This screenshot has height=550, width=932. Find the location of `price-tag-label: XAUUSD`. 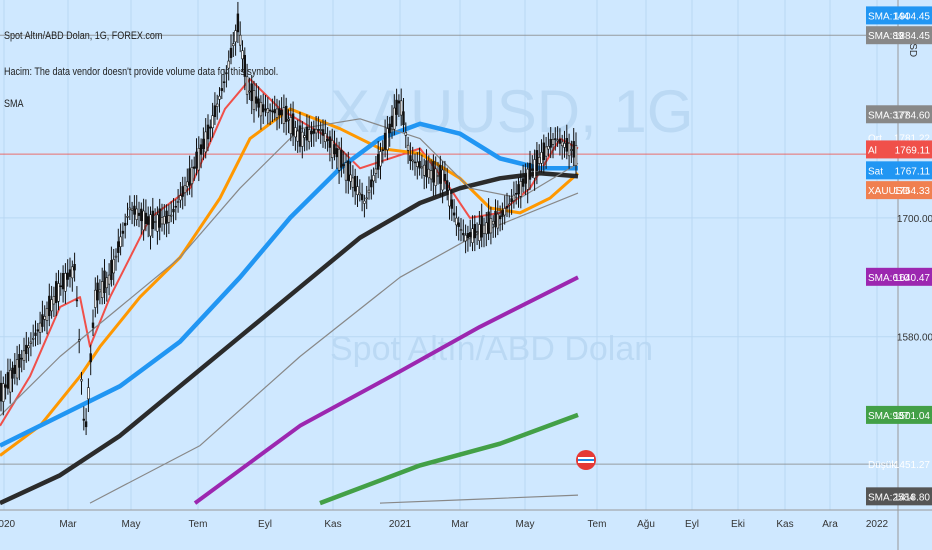

price-tag-label: XAUUSD is located at coordinates (889, 191).